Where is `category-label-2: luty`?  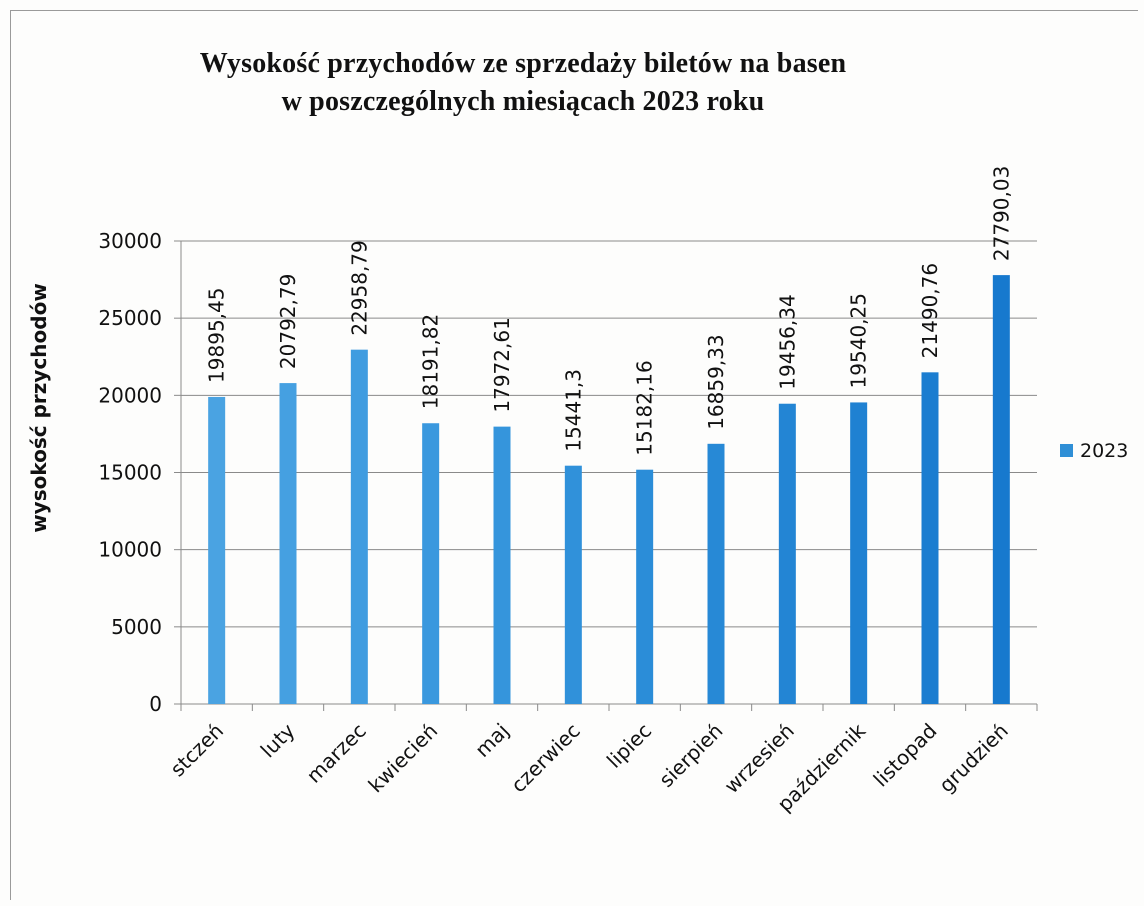
category-label-2: luty is located at coordinates (278, 740).